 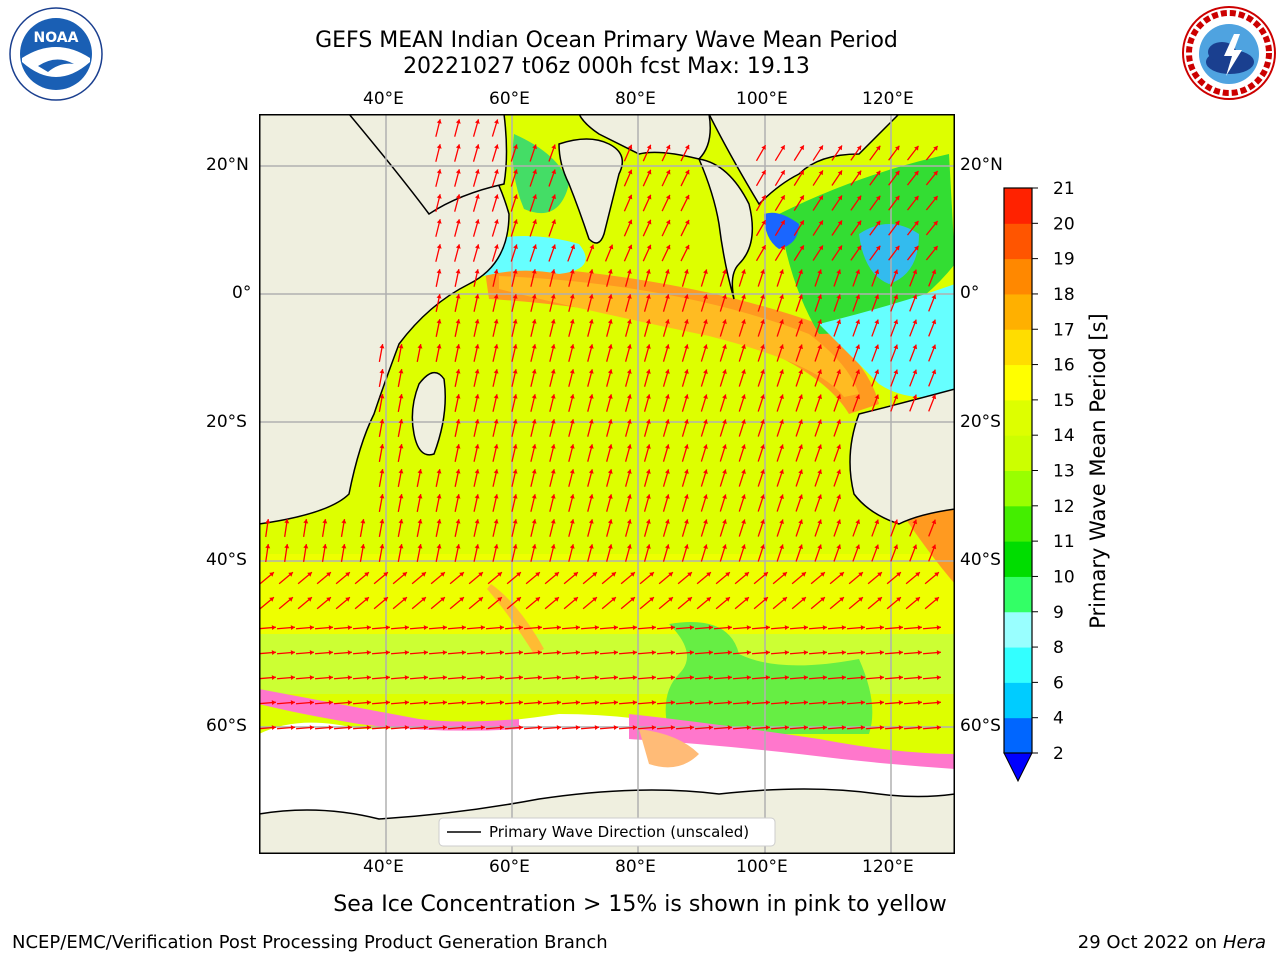 What do you see at coordinates (428, 413) in the screenshot?
I see `madagascar-land` at bounding box center [428, 413].